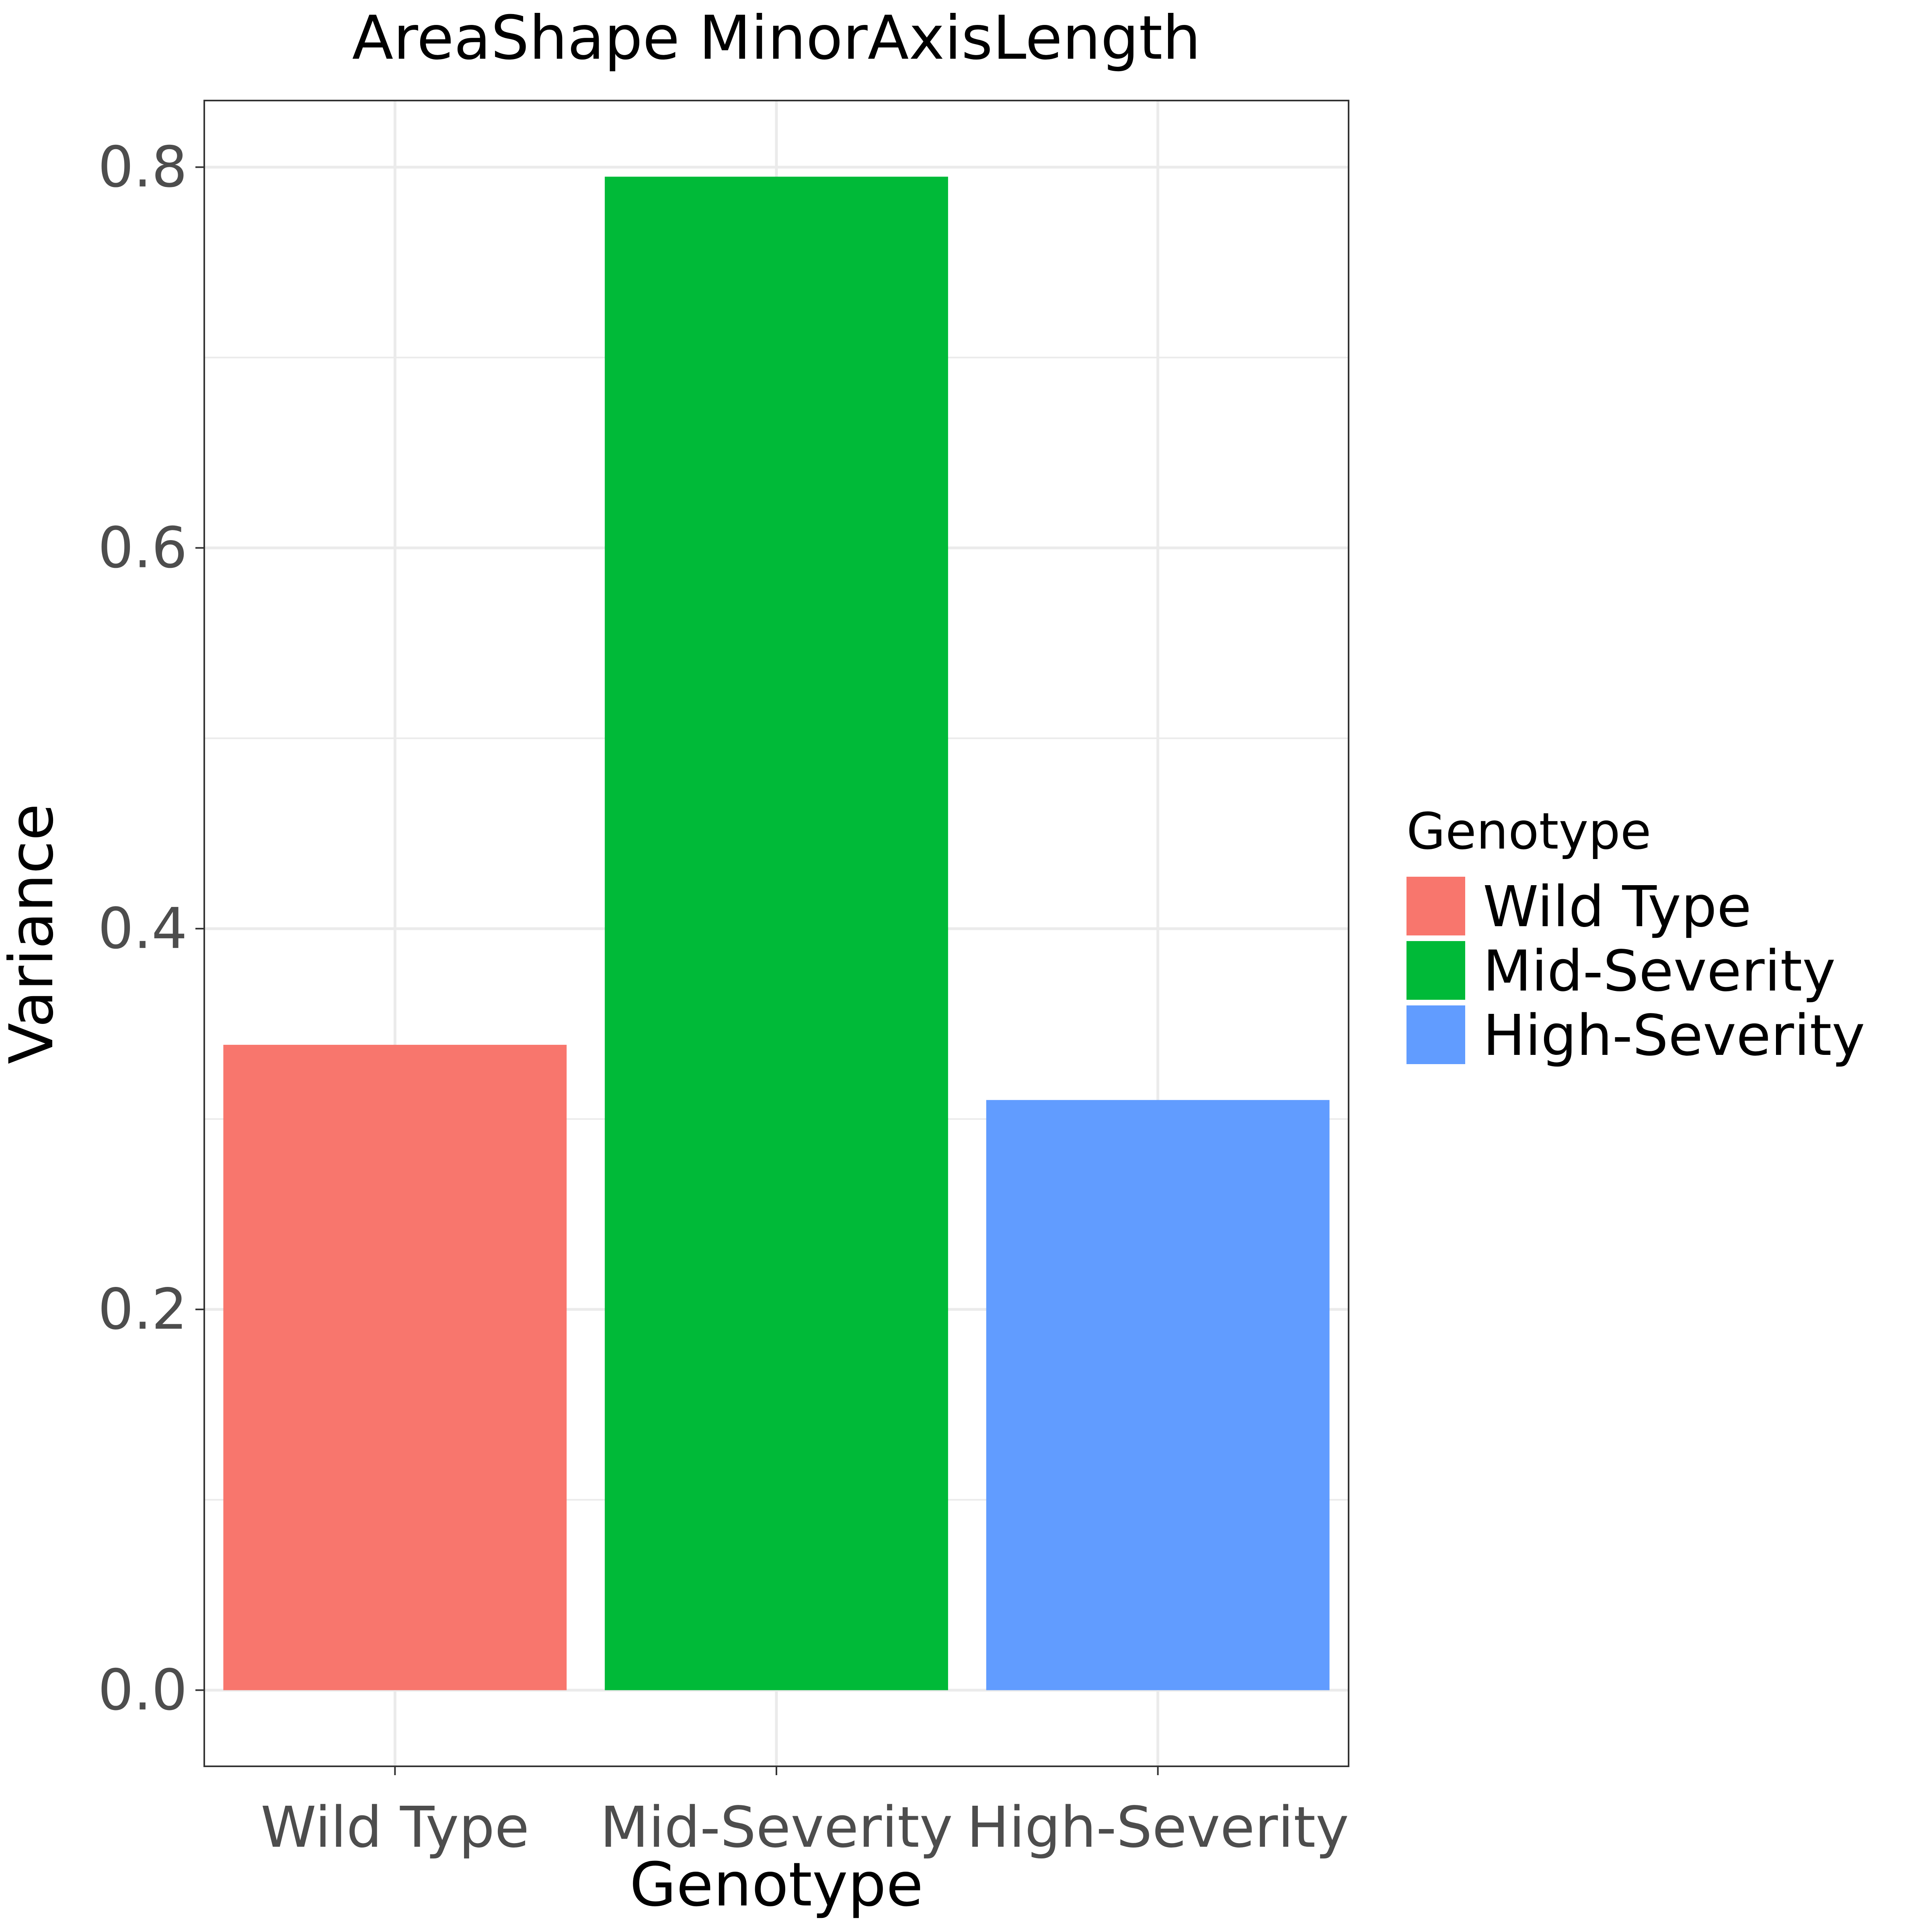 The width and height of the screenshot is (1930, 1932). What do you see at coordinates (776, 1827) in the screenshot?
I see `x-tick-label: Mid-Severity` at bounding box center [776, 1827].